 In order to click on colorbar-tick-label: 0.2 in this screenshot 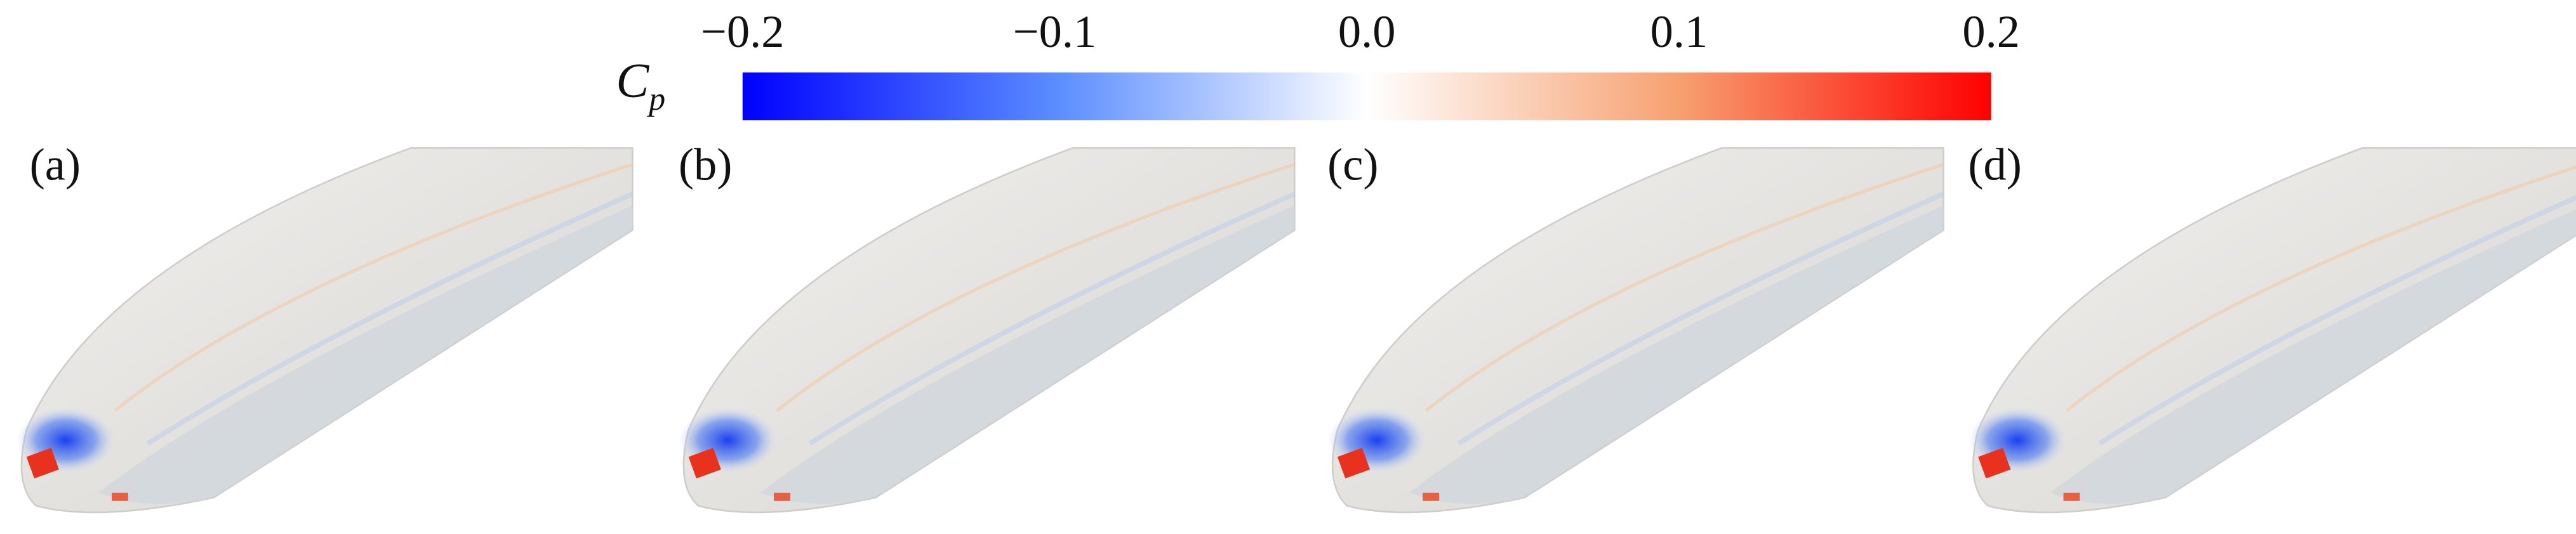, I will do `click(1991, 32)`.